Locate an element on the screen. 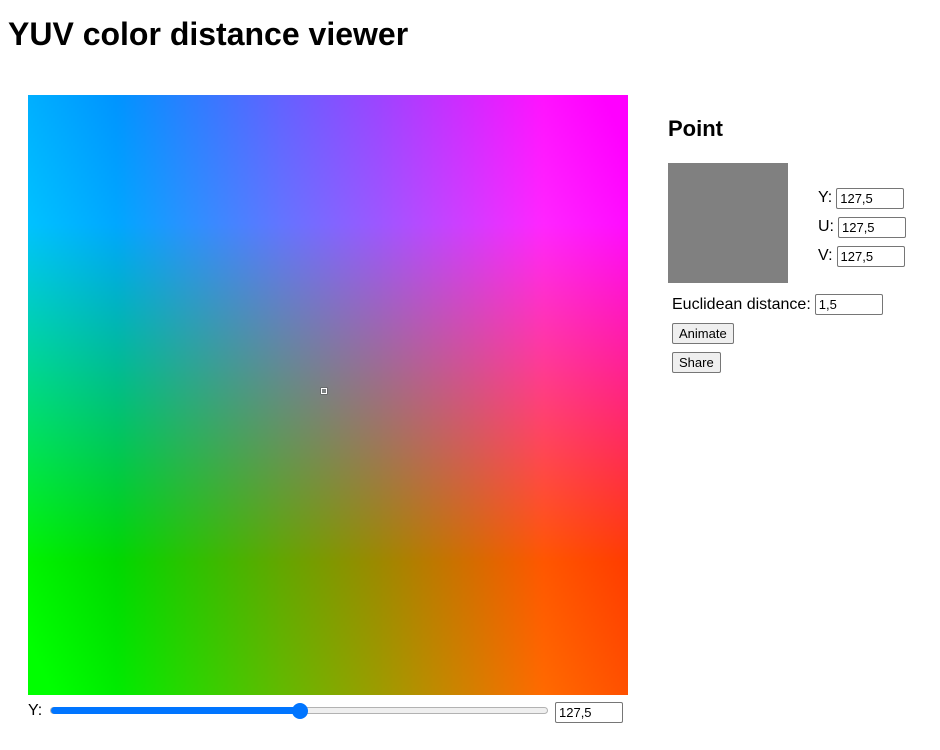 The image size is (940, 750). u-field-label: U: is located at coordinates (826, 226).